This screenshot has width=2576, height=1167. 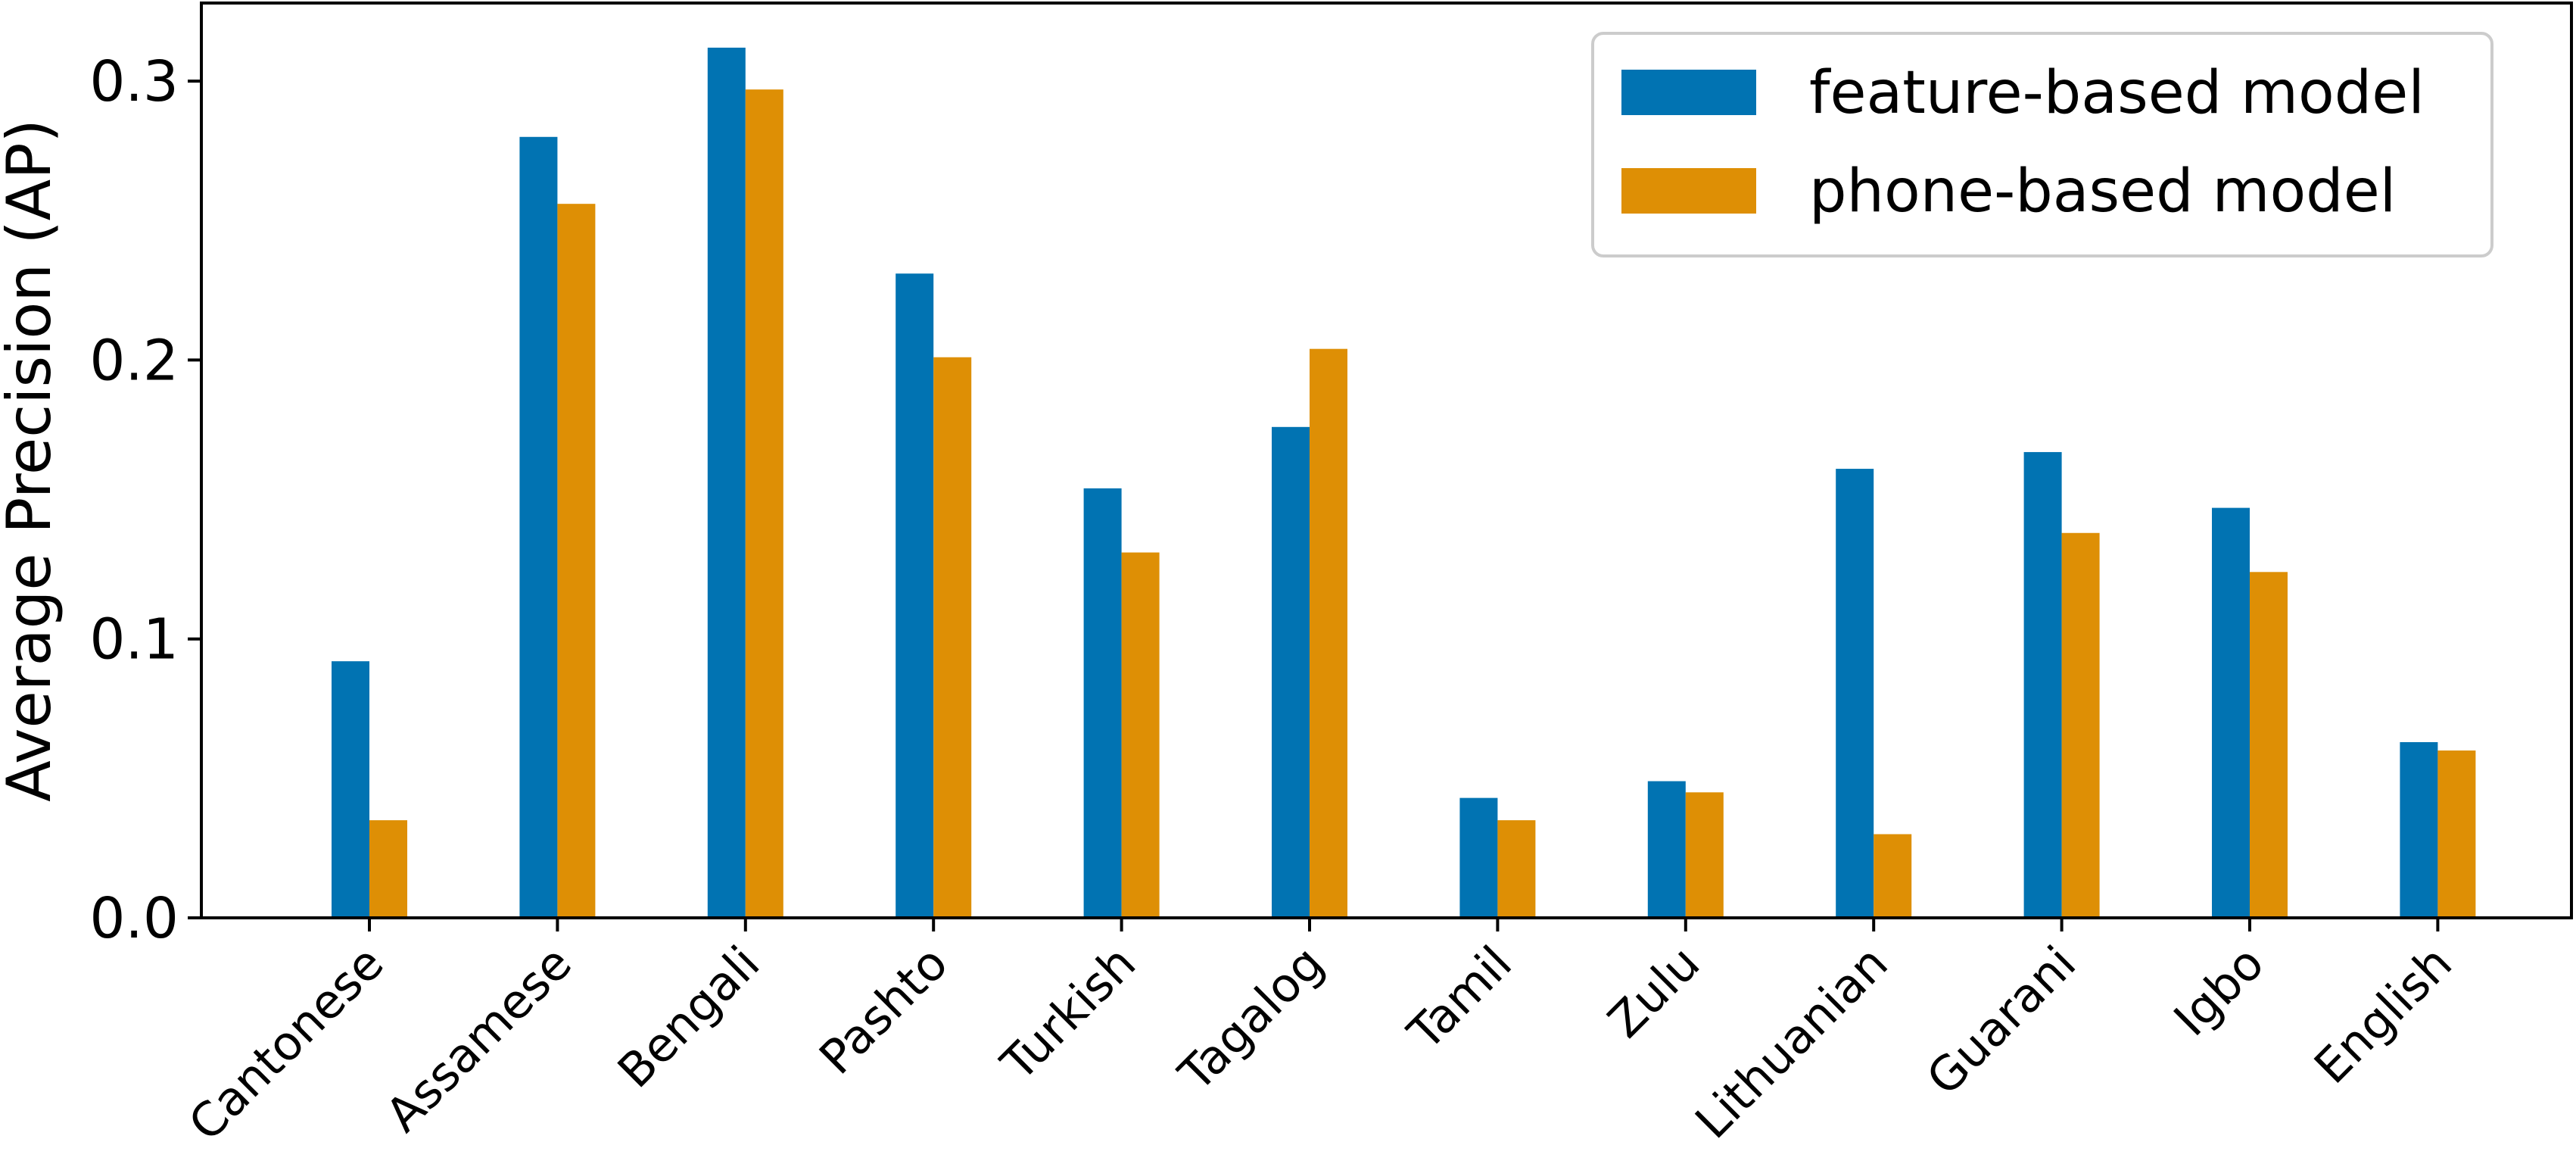 I want to click on bar-feature-based-turkish, so click(x=1102, y=703).